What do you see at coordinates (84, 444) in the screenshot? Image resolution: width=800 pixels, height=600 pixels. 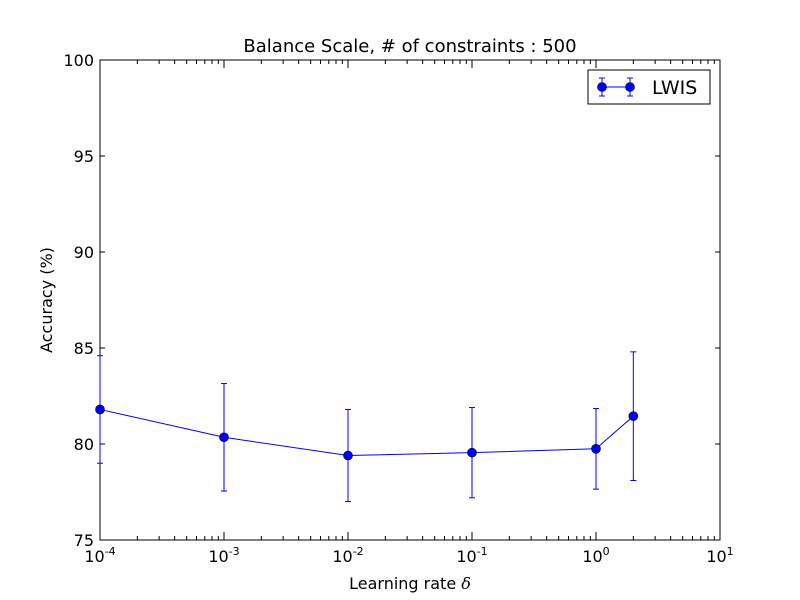 I see `y-tick-label: 80` at bounding box center [84, 444].